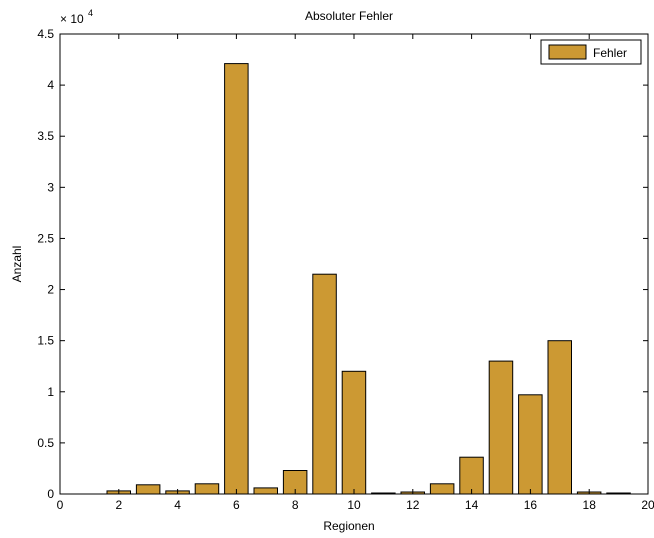 The width and height of the screenshot is (654, 538). Describe the element at coordinates (60, 505) in the screenshot. I see `x-tick-label: 0` at that location.